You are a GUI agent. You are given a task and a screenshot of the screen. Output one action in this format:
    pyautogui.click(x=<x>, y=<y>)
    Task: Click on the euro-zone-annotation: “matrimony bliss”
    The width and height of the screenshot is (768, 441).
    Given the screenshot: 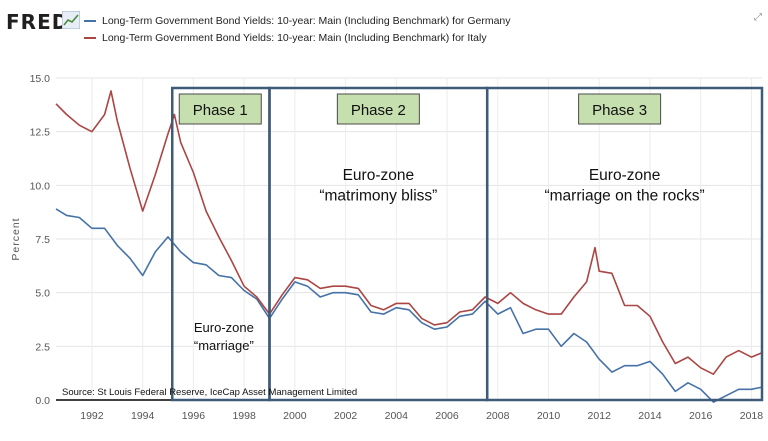 What is the action you would take?
    pyautogui.click(x=378, y=196)
    